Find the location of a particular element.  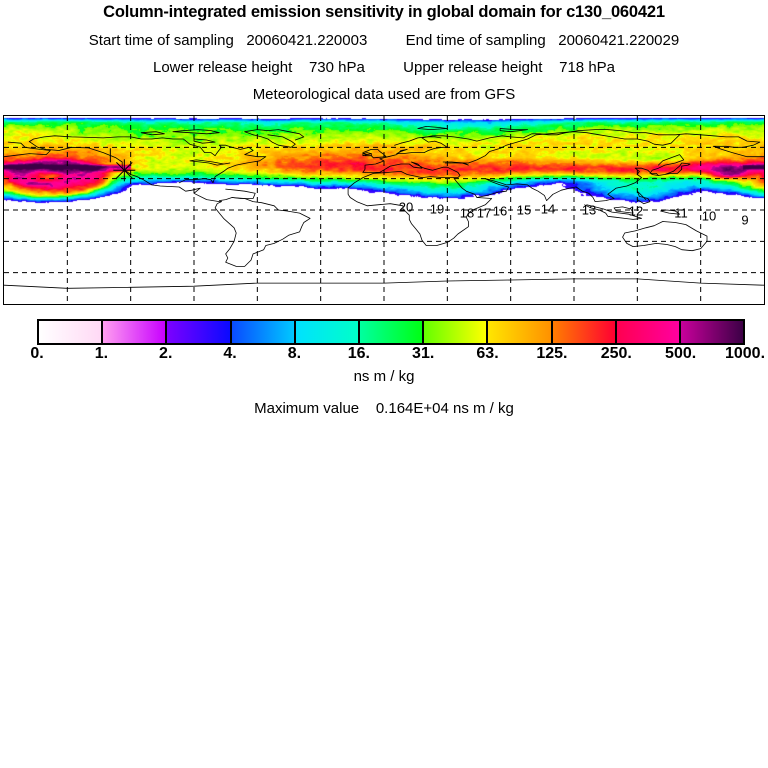

colorbar-tick-5: 16. is located at coordinates (358, 353).